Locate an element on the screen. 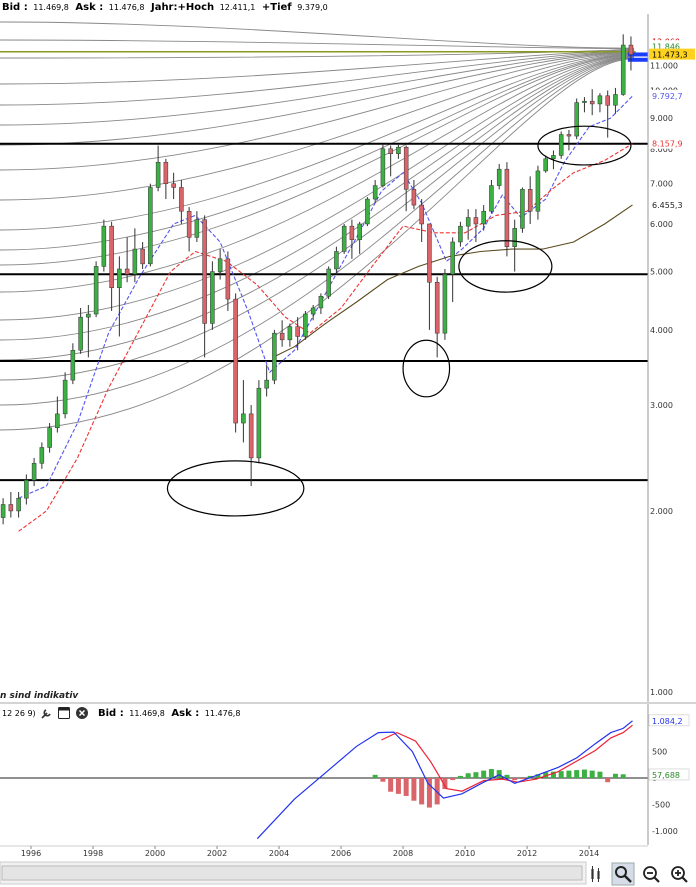 The height and width of the screenshot is (887, 696). zoom-in-icon is located at coordinates (679, 874).